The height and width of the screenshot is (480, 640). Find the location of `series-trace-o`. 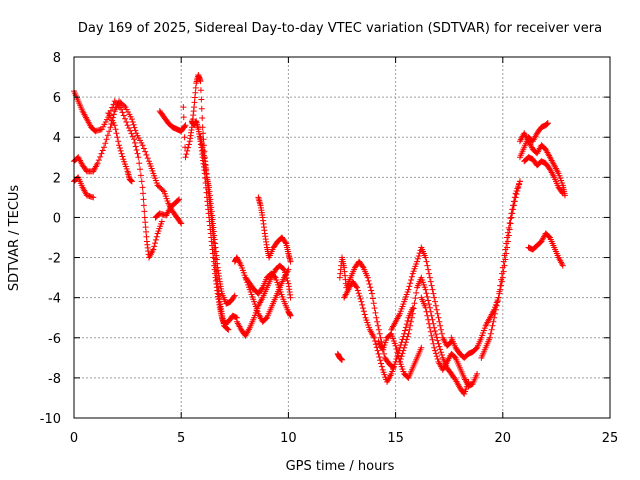

series-trace-o is located at coordinates (366, 312).